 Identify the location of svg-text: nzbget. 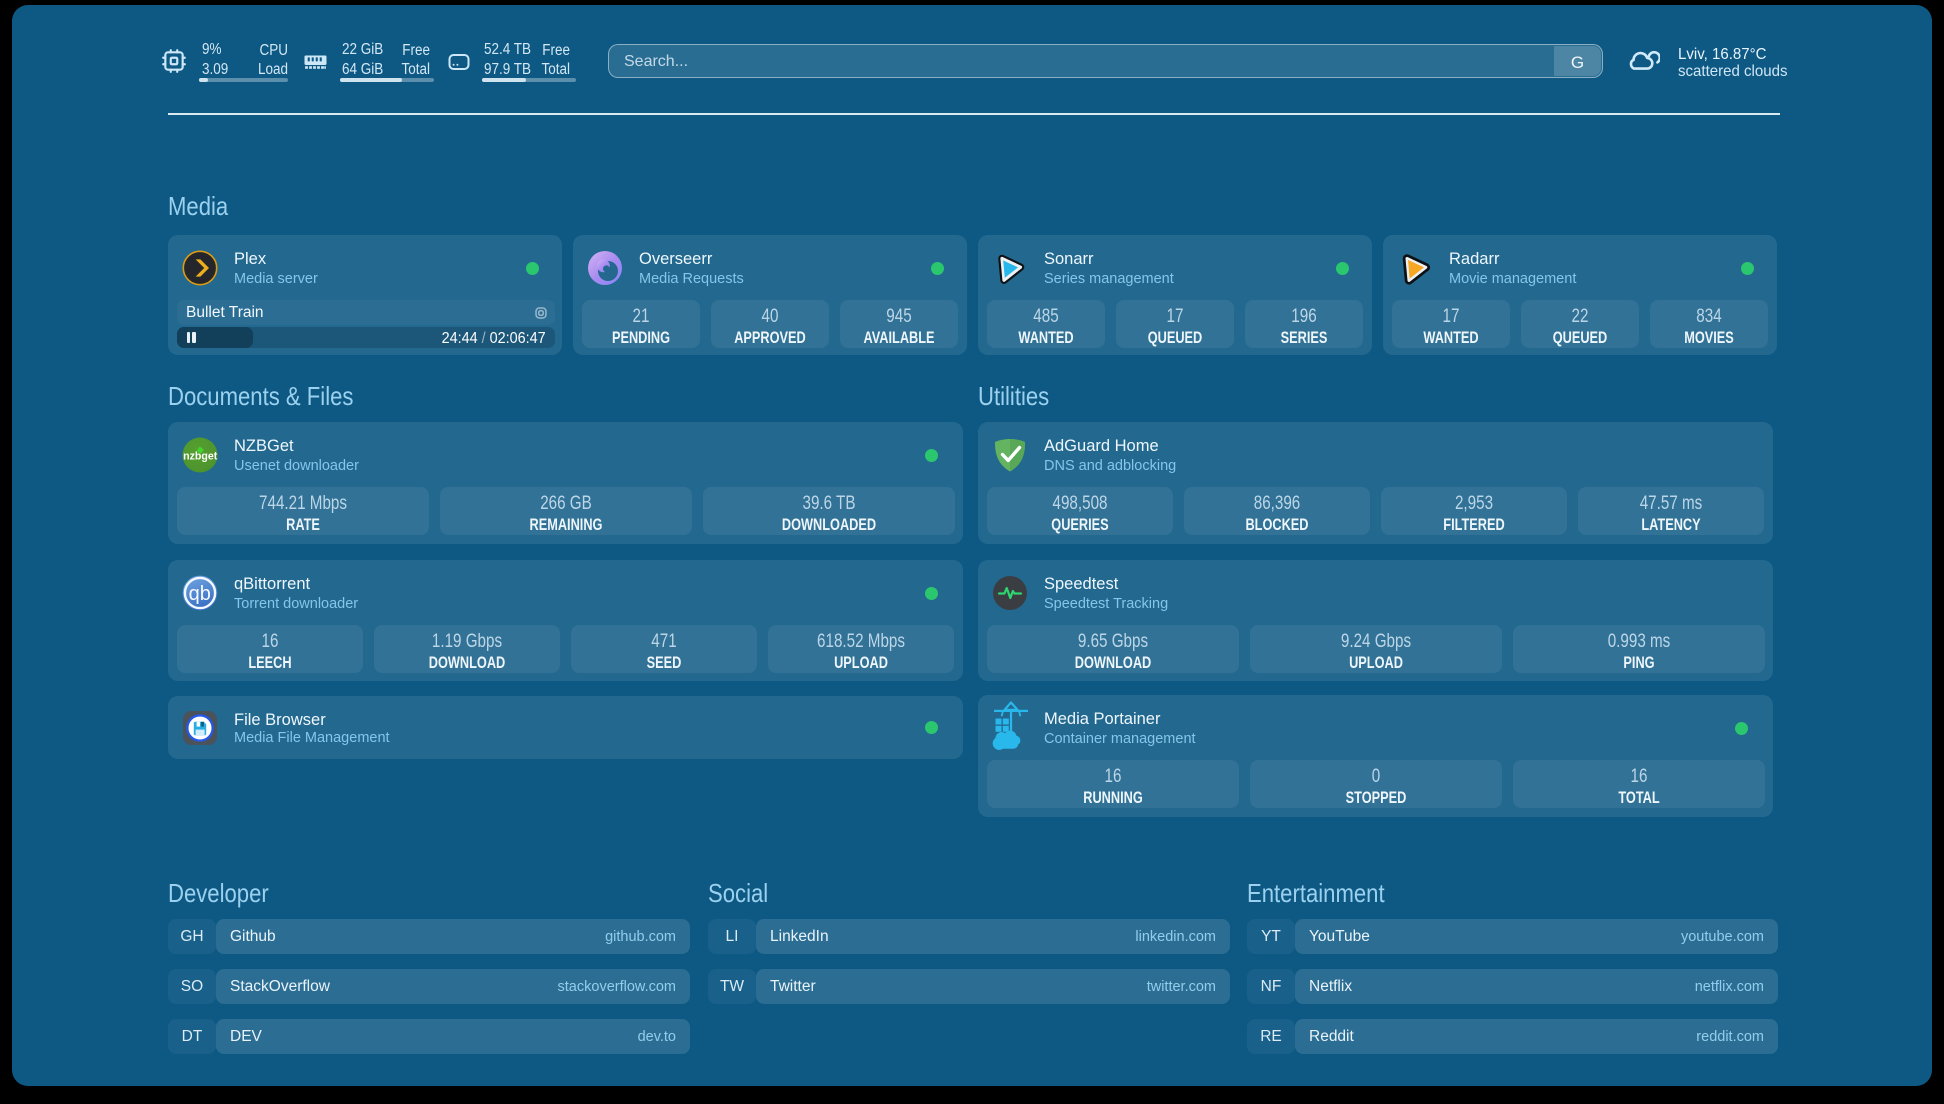
(200, 457).